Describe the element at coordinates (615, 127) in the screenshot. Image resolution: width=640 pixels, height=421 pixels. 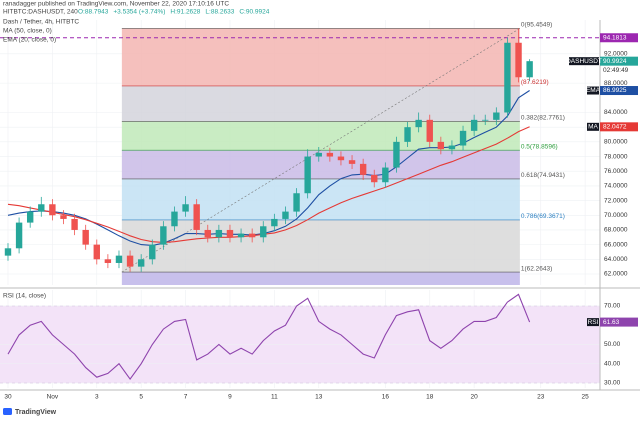
I see `indicator-tag: 82.0472` at that location.